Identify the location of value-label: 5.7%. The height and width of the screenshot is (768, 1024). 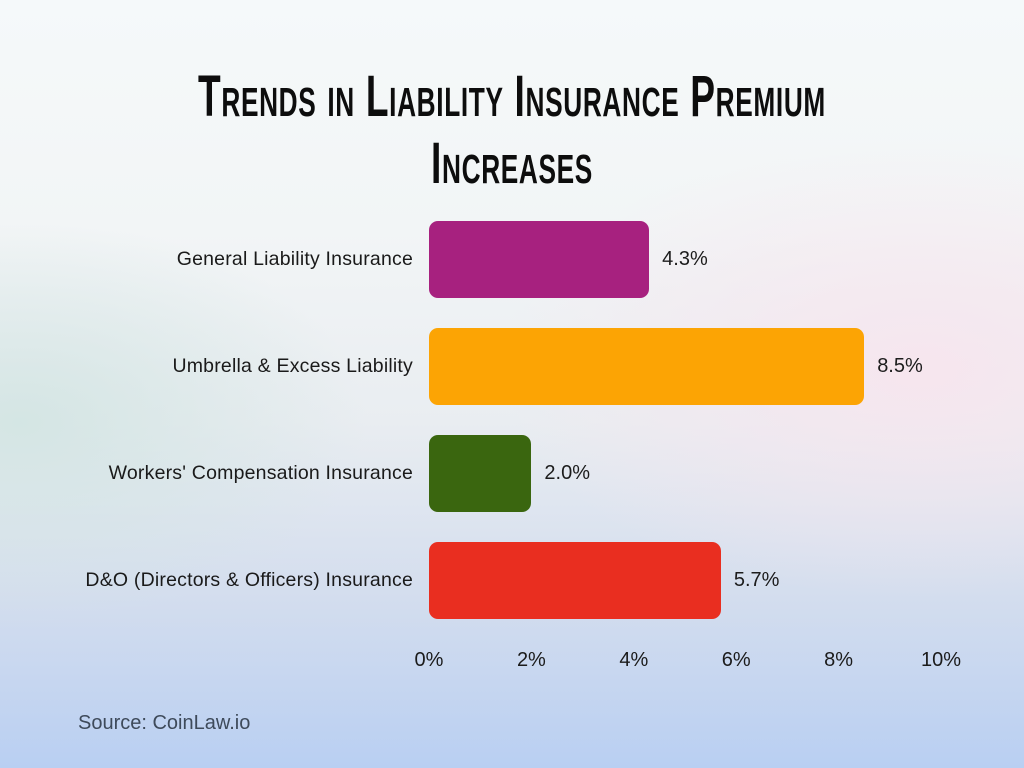
(756, 580).